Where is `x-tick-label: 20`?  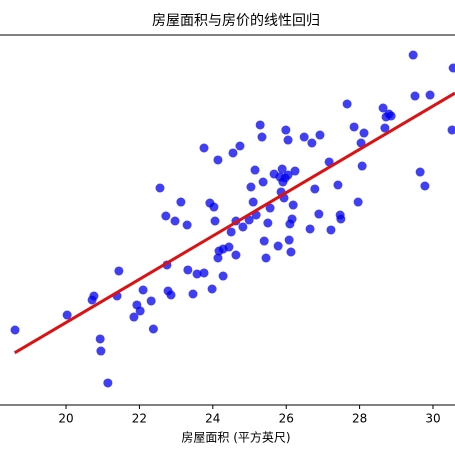 x-tick-label: 20 is located at coordinates (65, 419).